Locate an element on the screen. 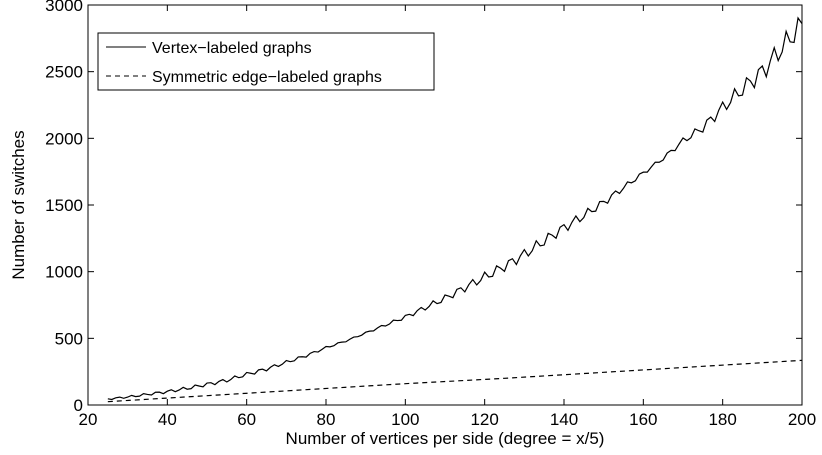  y-tick-label: 2000 is located at coordinates (64, 138).